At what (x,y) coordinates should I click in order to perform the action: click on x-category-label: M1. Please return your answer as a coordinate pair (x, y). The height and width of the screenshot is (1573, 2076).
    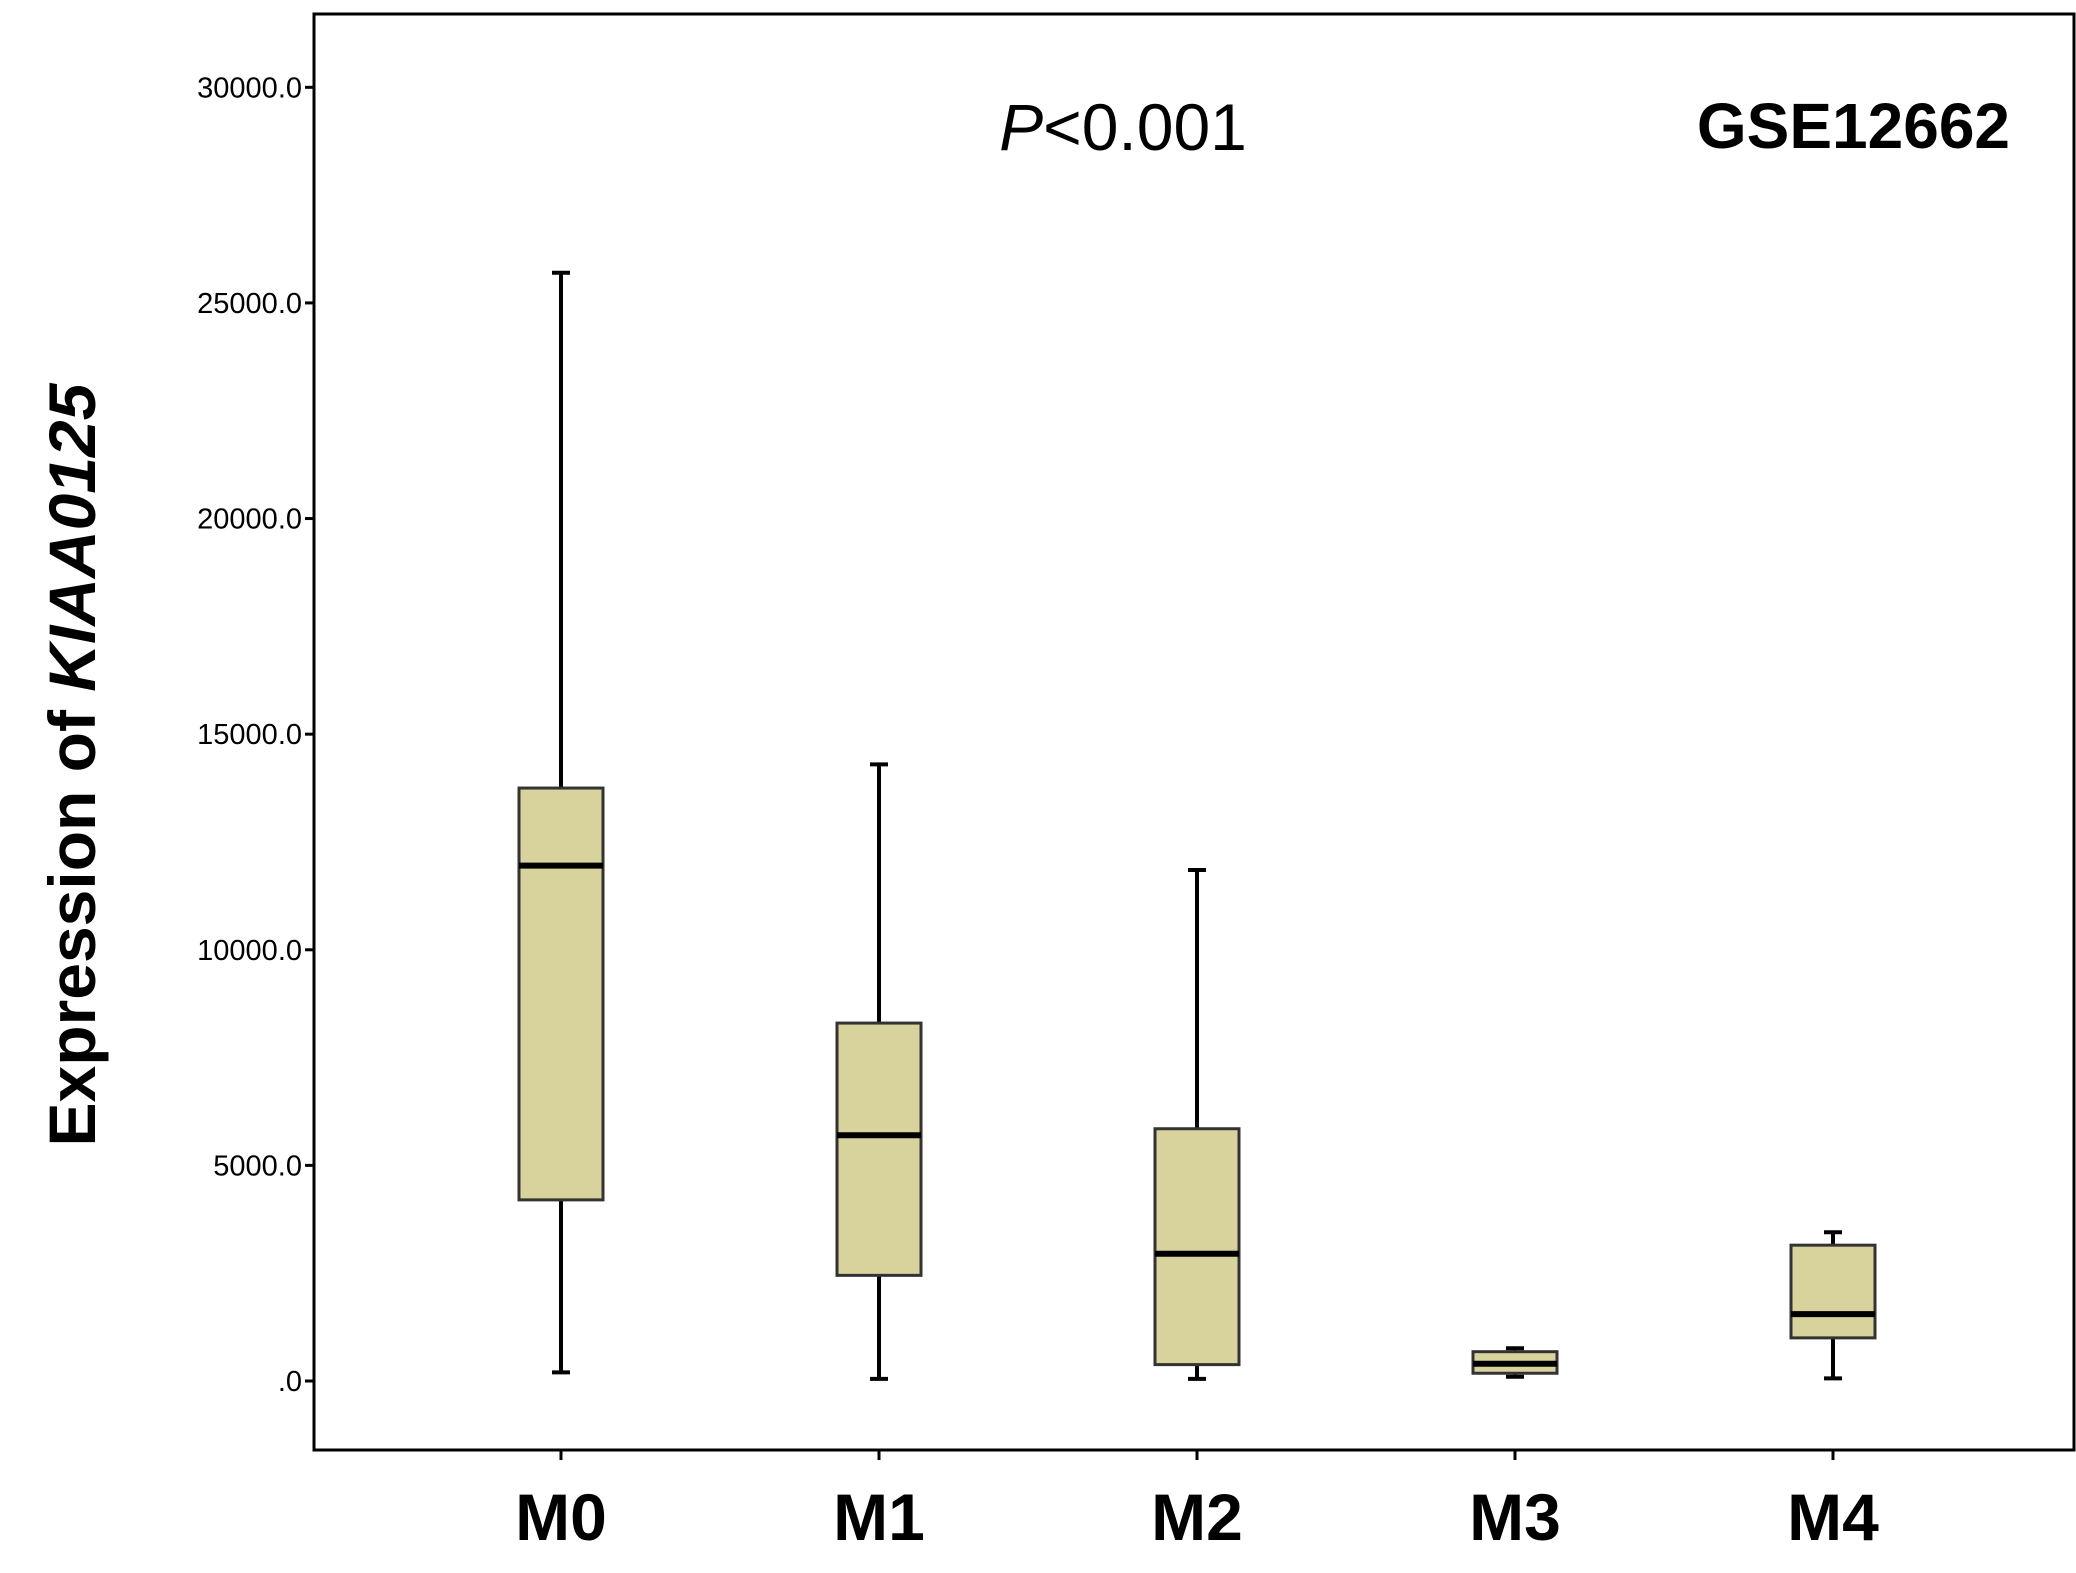
    Looking at the image, I should click on (879, 1517).